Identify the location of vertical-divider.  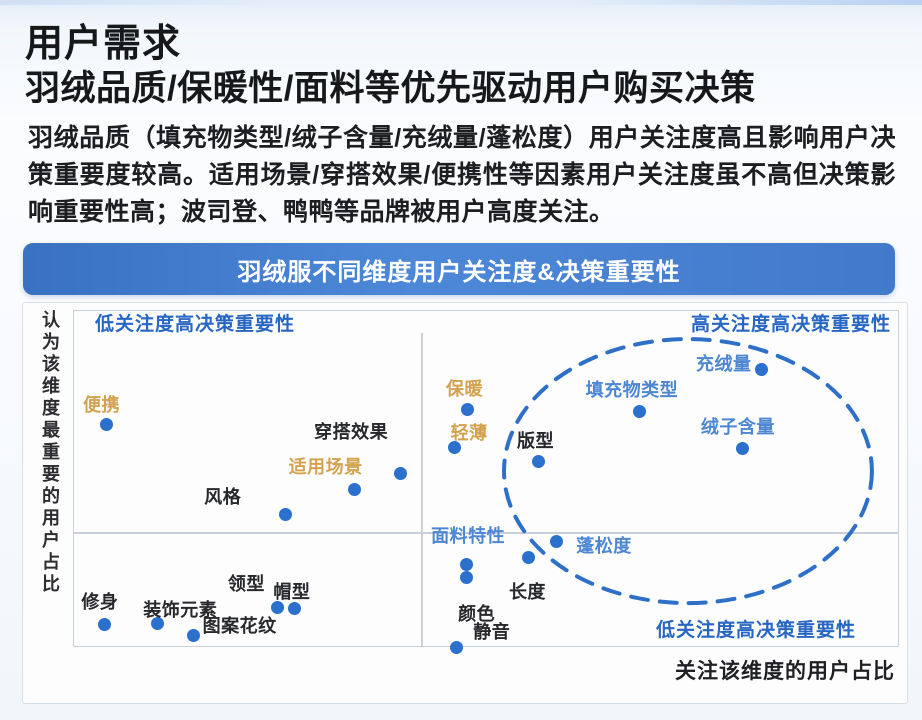
(422, 490).